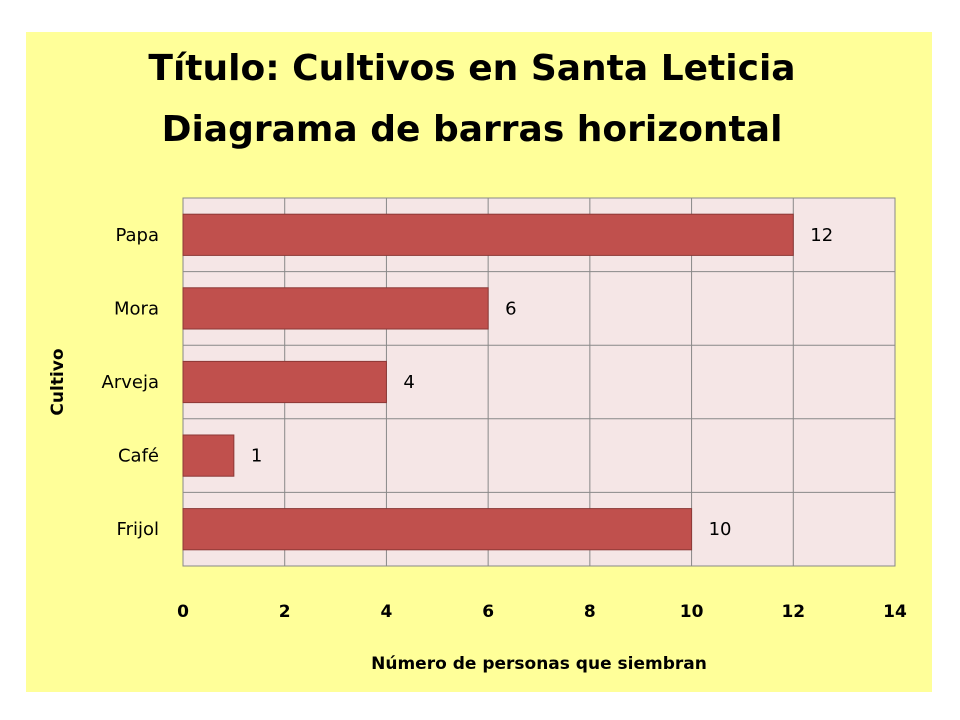 This screenshot has height=720, width=960. I want to click on category-label-0: Papa, so click(137, 235).